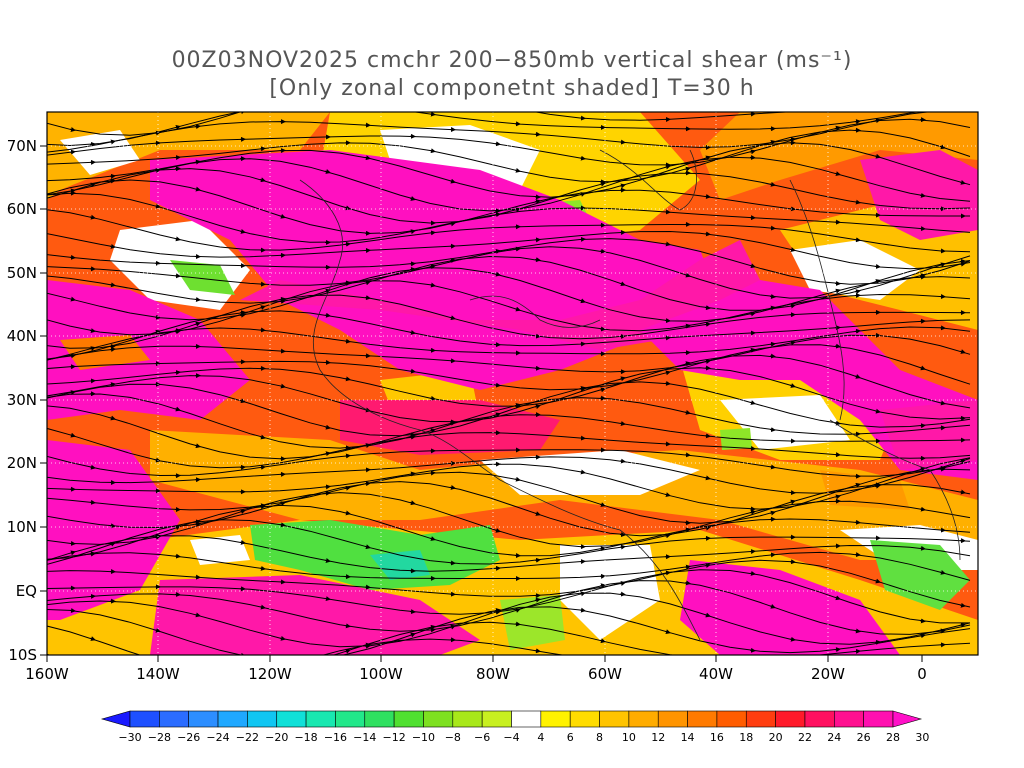 This screenshot has height=768, width=1024. Describe the element at coordinates (217, 737) in the screenshot. I see `colorbar-label: −24` at that location.